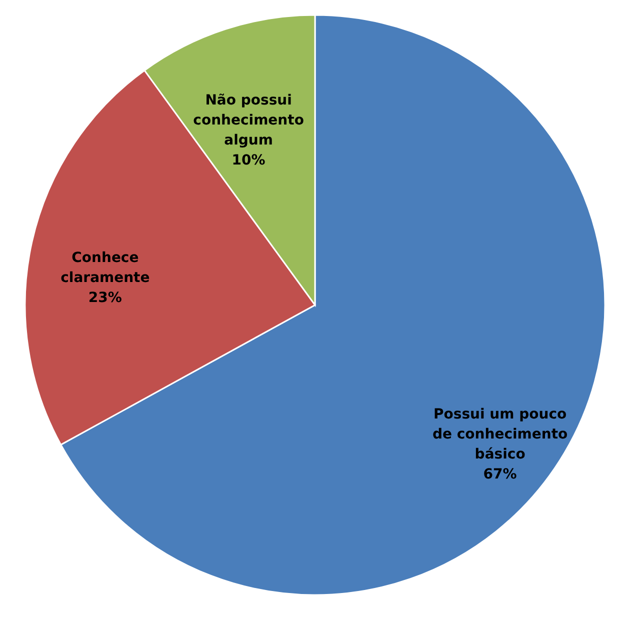 This screenshot has height=619, width=642. Describe the element at coordinates (500, 474) in the screenshot. I see `data-label: 67%` at that location.